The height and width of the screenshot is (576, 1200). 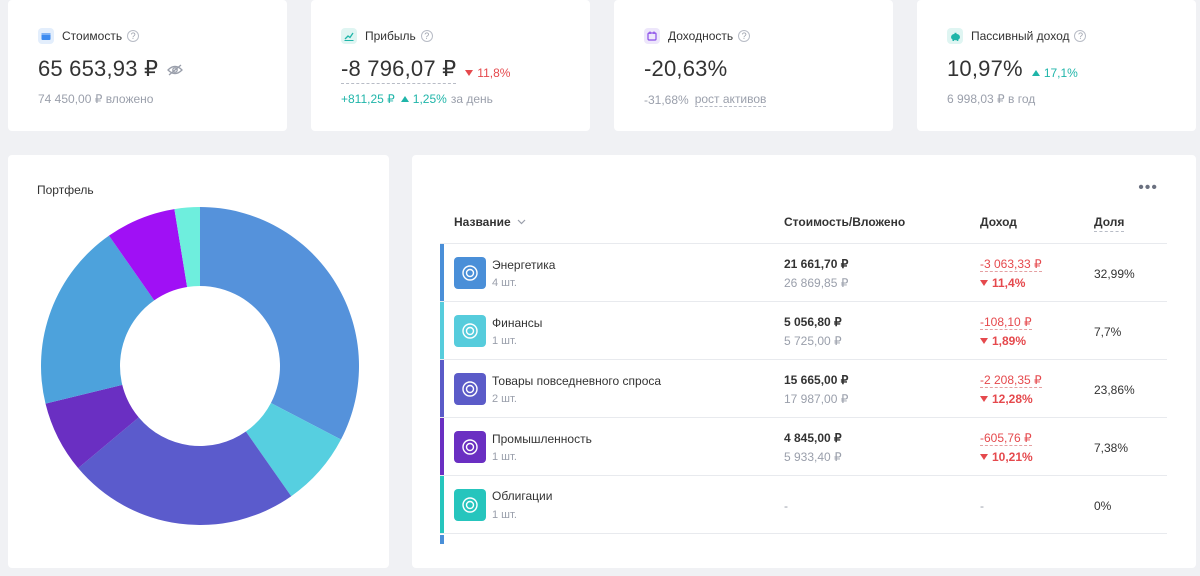 I want to click on current-cost: 15 665,00 ₽, so click(x=816, y=380).